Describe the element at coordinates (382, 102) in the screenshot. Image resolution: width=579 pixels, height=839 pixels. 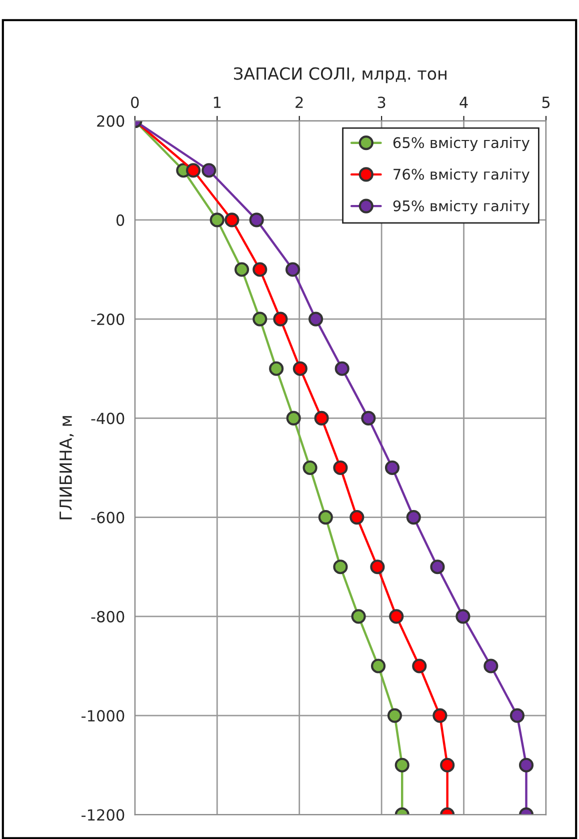
I see `x-tick-label: 3` at that location.